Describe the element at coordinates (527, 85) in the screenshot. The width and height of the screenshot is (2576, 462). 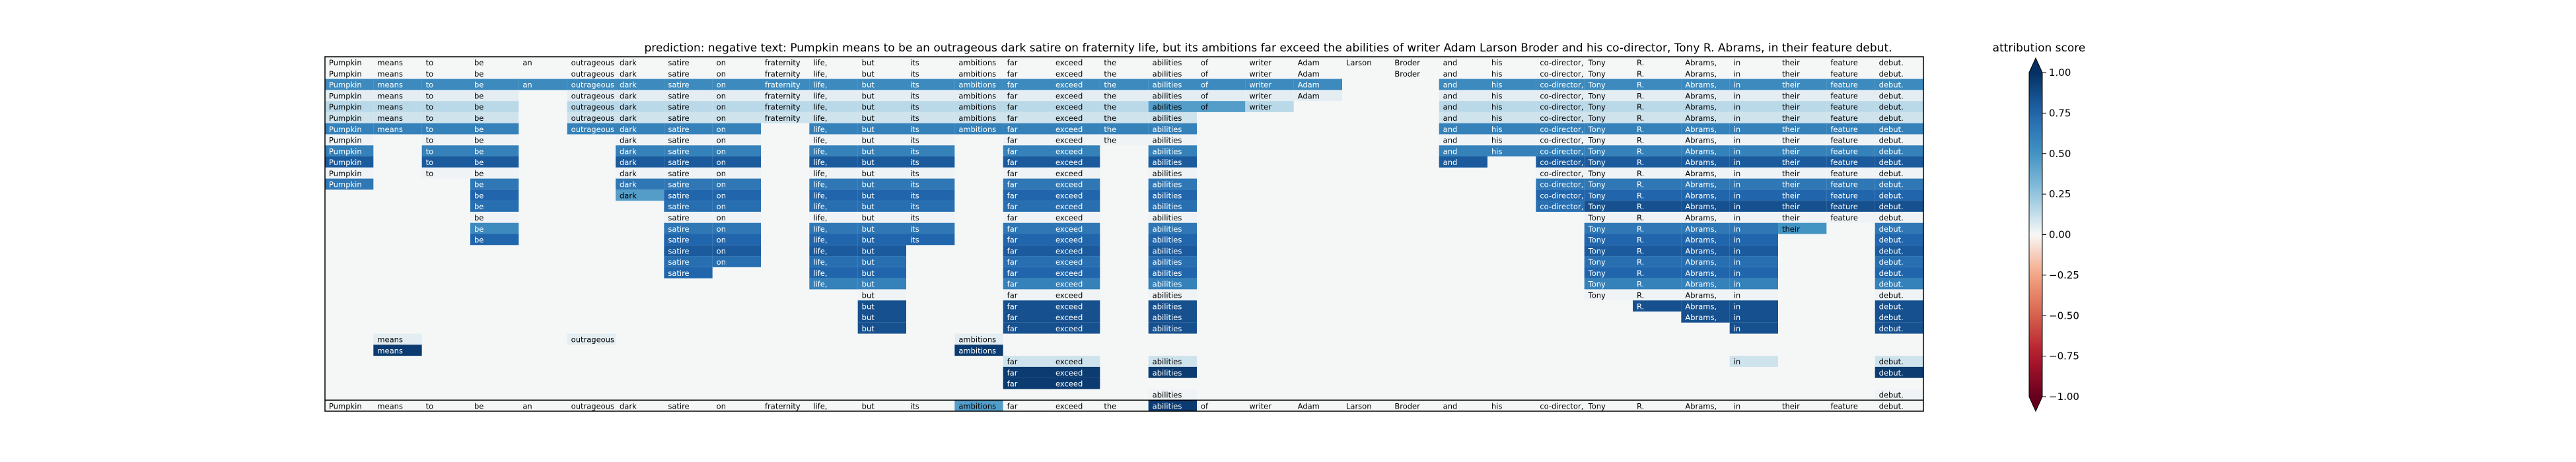
I see `token-label: an` at that location.